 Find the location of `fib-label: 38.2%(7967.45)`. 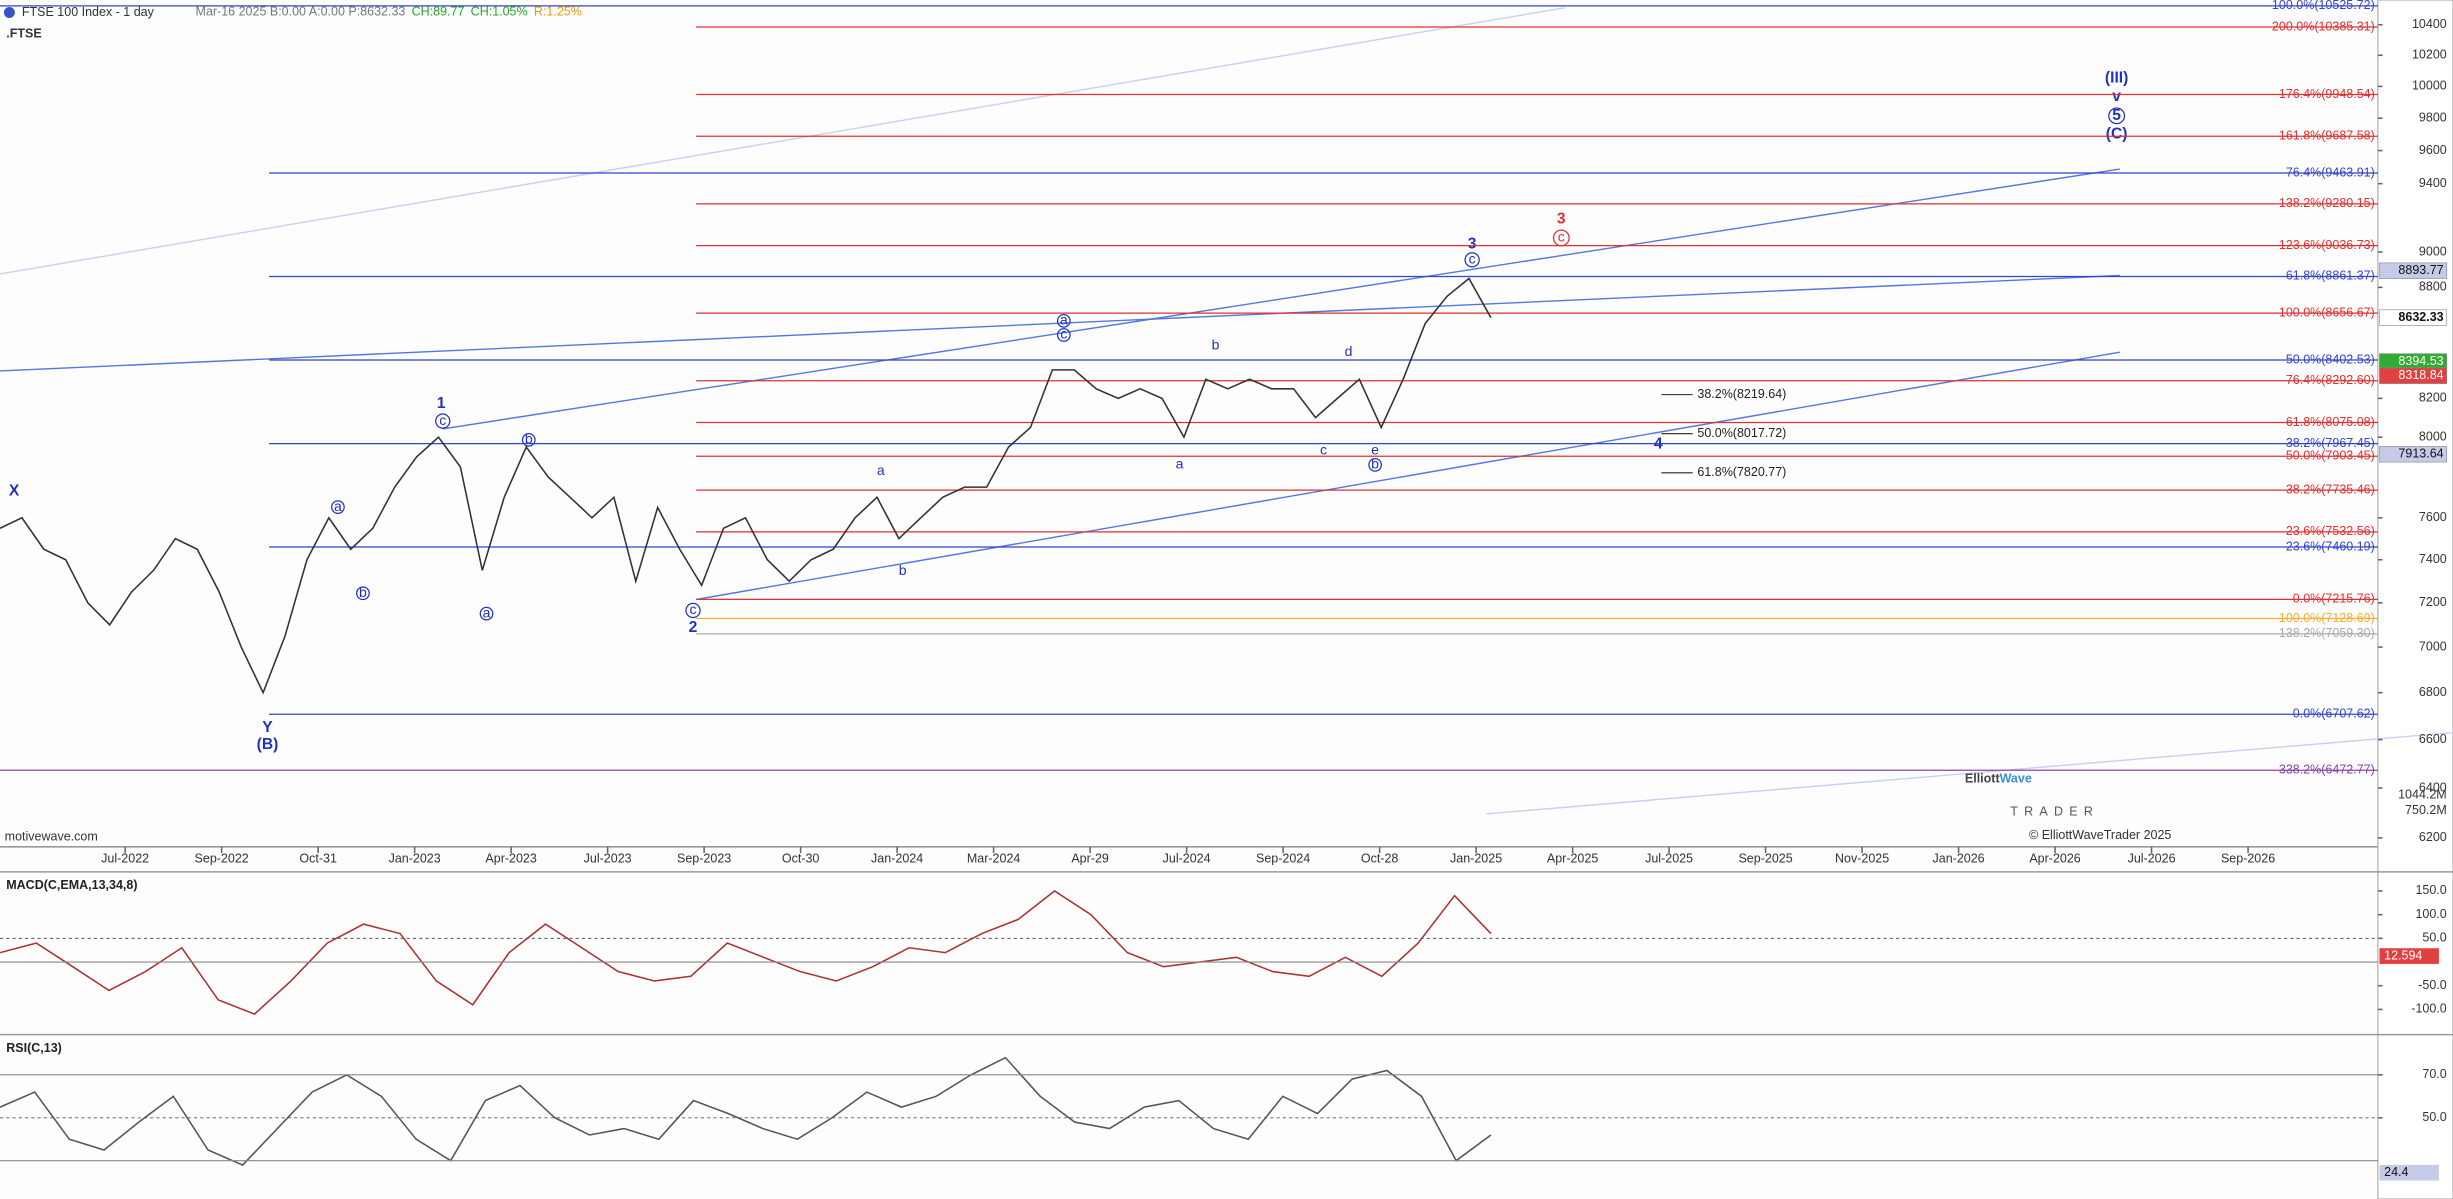

fib-label: 38.2%(7967.45) is located at coordinates (2330, 443).